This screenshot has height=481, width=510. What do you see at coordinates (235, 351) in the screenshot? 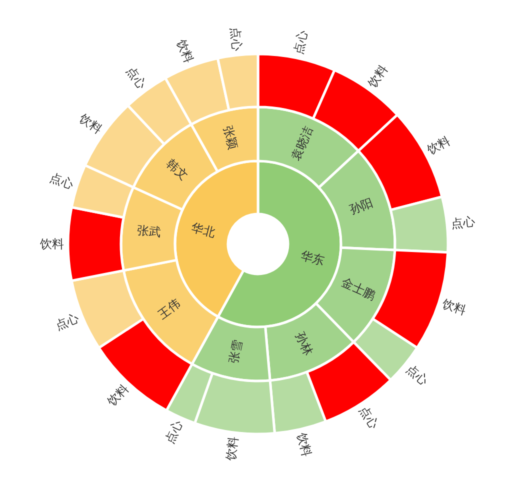
I see `slice-label: 张雪` at bounding box center [235, 351].